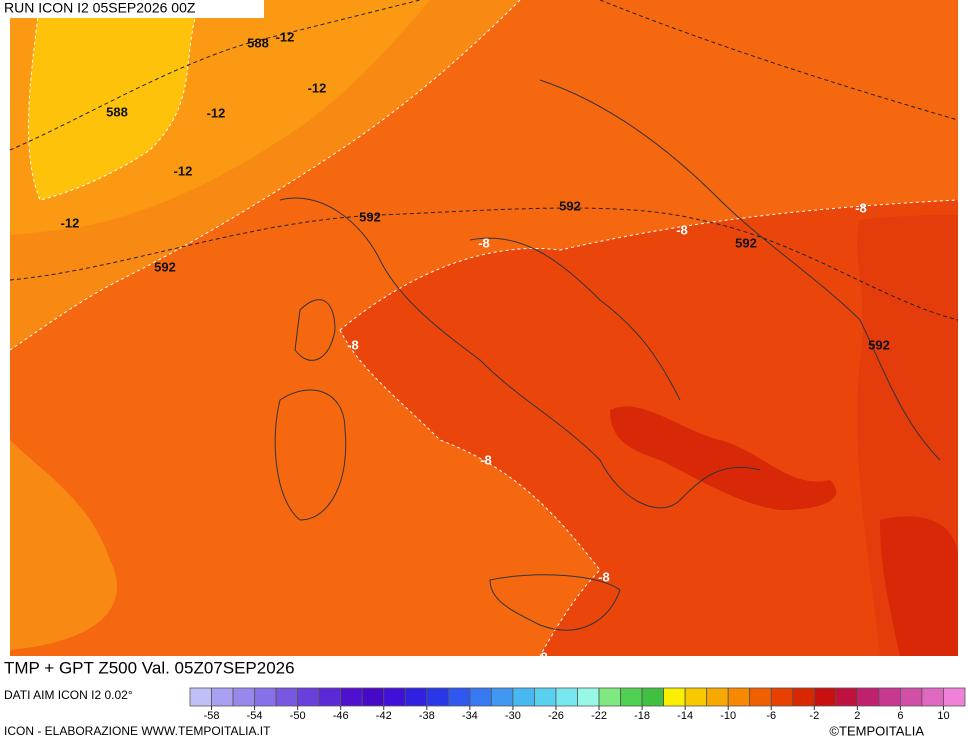 This screenshot has width=968, height=745. I want to click on run-label: RUN ICON I2 05SEP2026 00Z, so click(100, 8).